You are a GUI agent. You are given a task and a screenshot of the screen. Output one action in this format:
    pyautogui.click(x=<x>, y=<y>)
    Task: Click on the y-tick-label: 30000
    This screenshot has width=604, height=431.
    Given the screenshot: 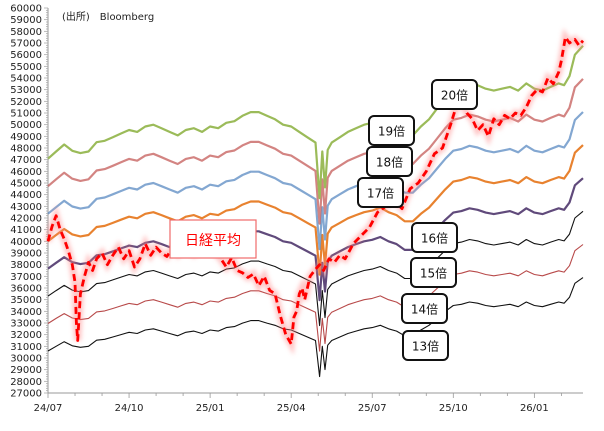 What is the action you would take?
    pyautogui.click(x=26, y=359)
    